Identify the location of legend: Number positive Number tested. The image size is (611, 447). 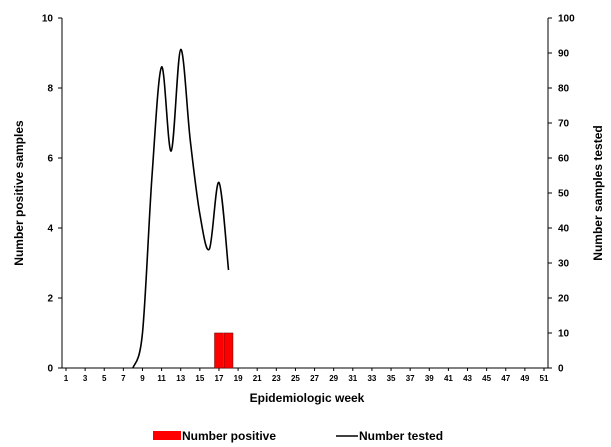
(298, 436).